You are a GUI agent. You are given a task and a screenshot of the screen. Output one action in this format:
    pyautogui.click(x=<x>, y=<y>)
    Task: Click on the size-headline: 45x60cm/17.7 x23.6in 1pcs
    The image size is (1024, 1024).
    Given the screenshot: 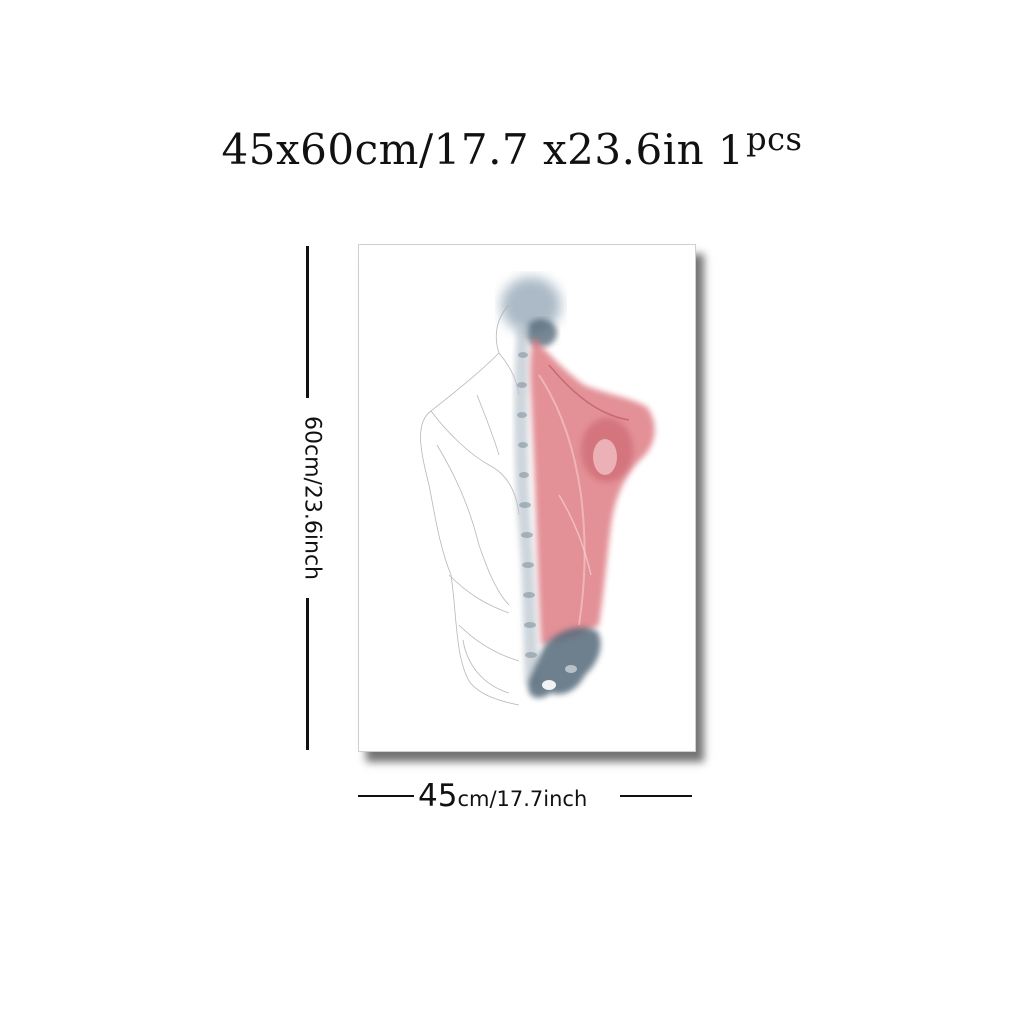 What is the action you would take?
    pyautogui.click(x=512, y=147)
    